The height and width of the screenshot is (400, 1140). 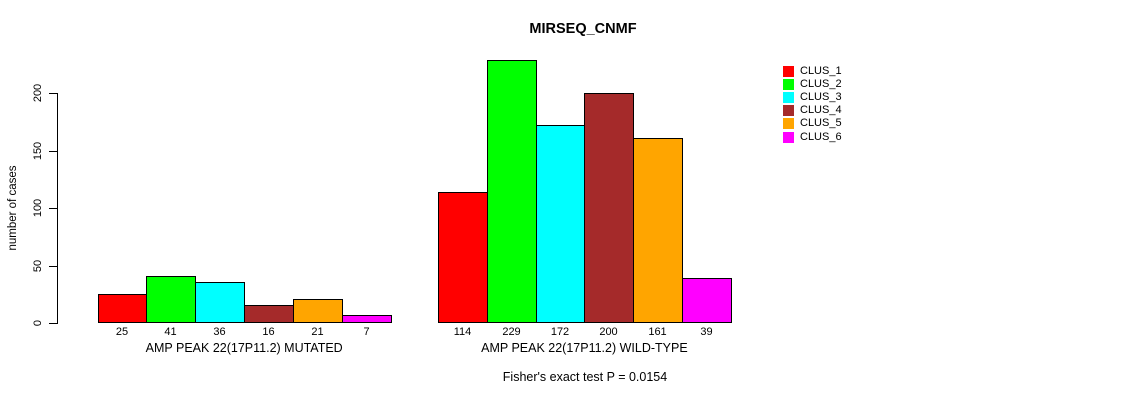 What do you see at coordinates (511, 332) in the screenshot?
I see `bar-value-label: 229` at bounding box center [511, 332].